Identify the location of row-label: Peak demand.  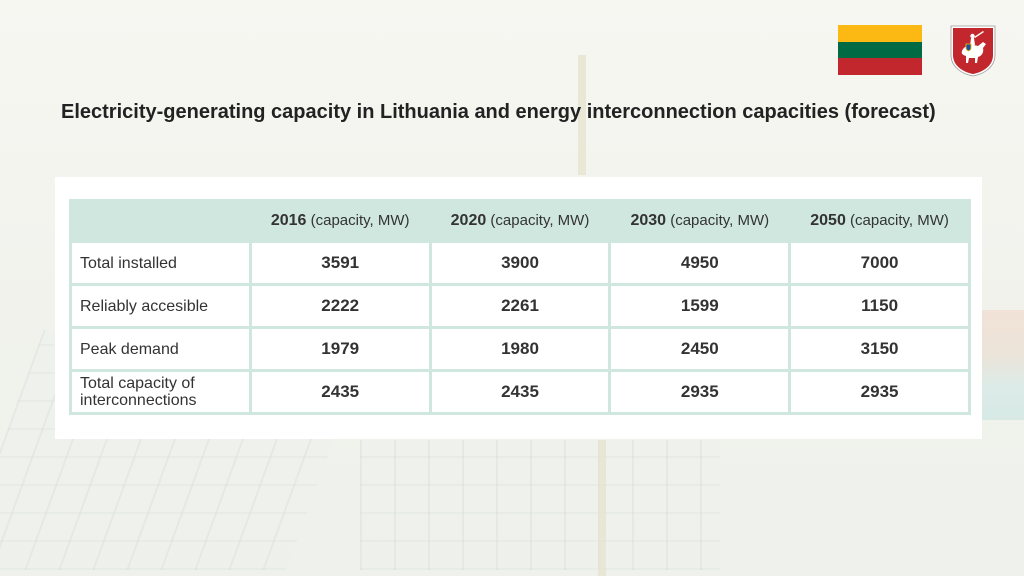
(160, 349).